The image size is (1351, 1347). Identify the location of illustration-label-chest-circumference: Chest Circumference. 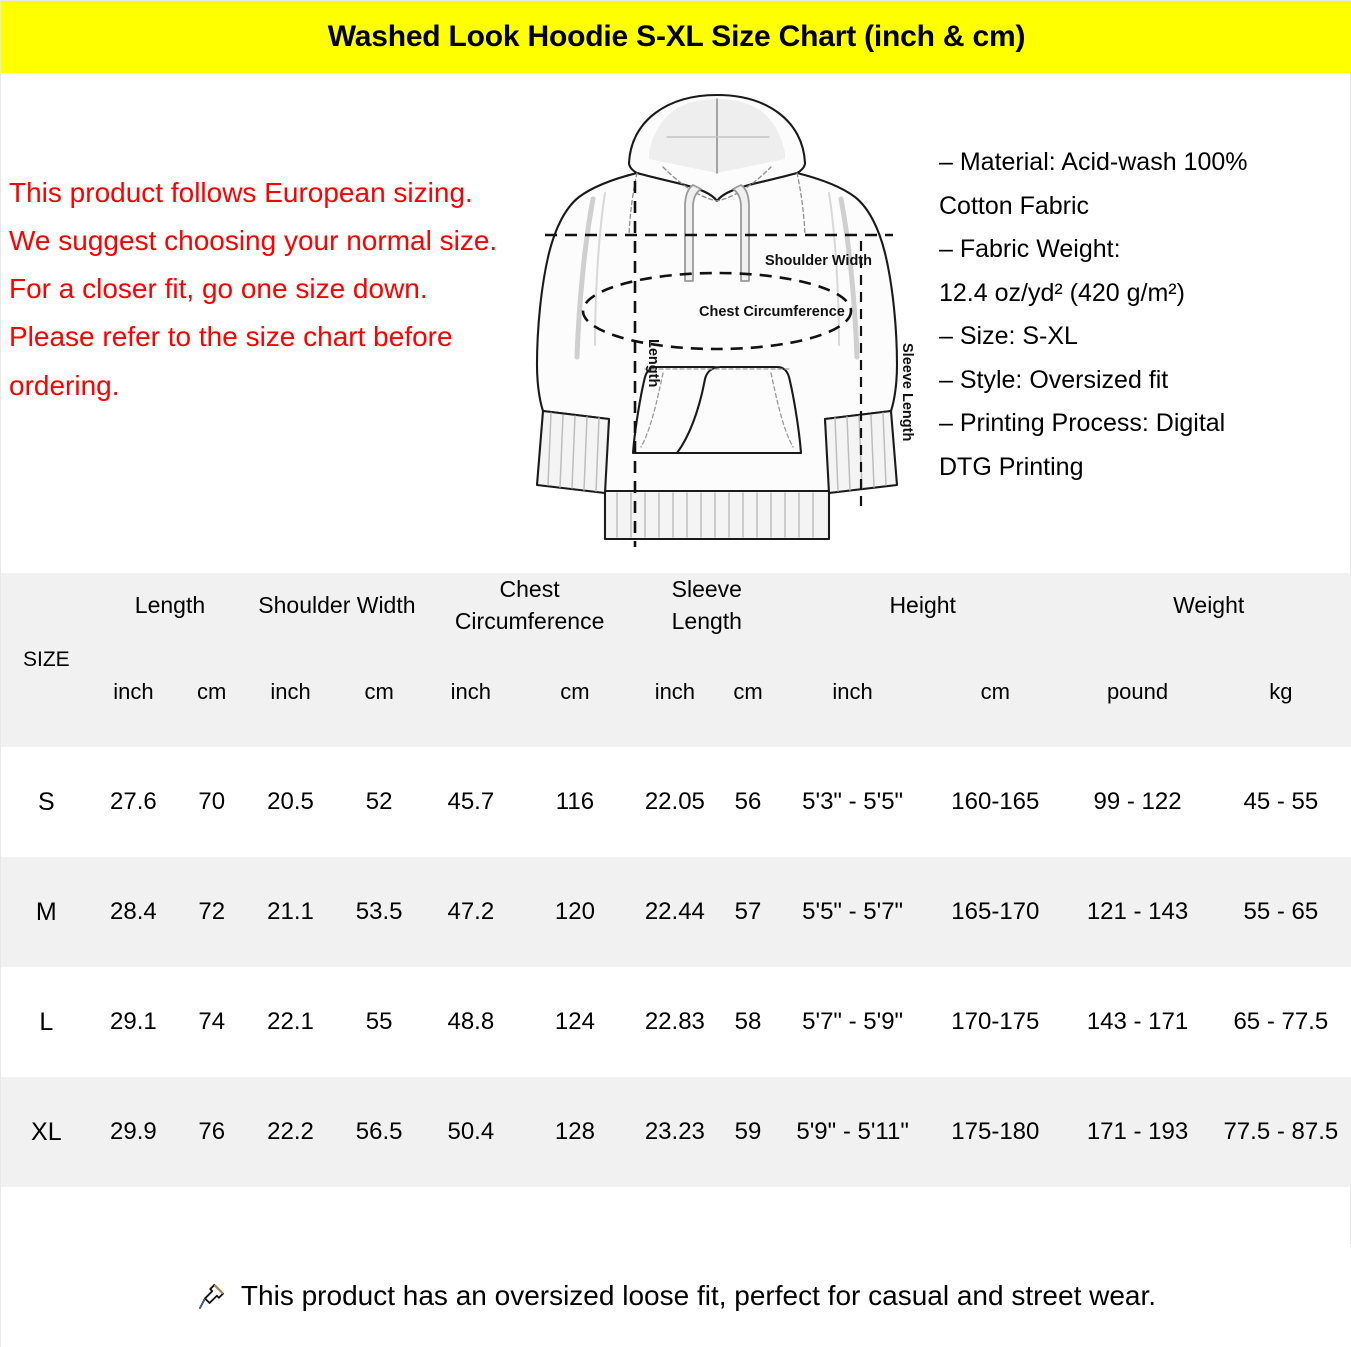
(772, 312).